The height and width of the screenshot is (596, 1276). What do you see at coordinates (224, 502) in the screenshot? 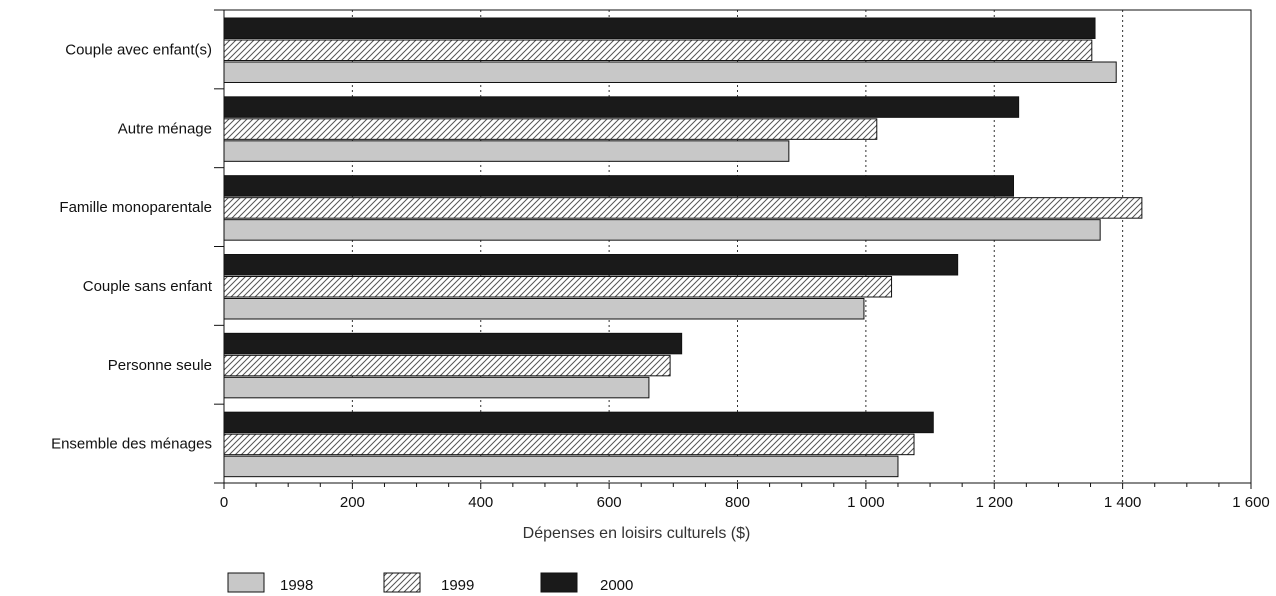
I see `x-tick-label: 0` at bounding box center [224, 502].